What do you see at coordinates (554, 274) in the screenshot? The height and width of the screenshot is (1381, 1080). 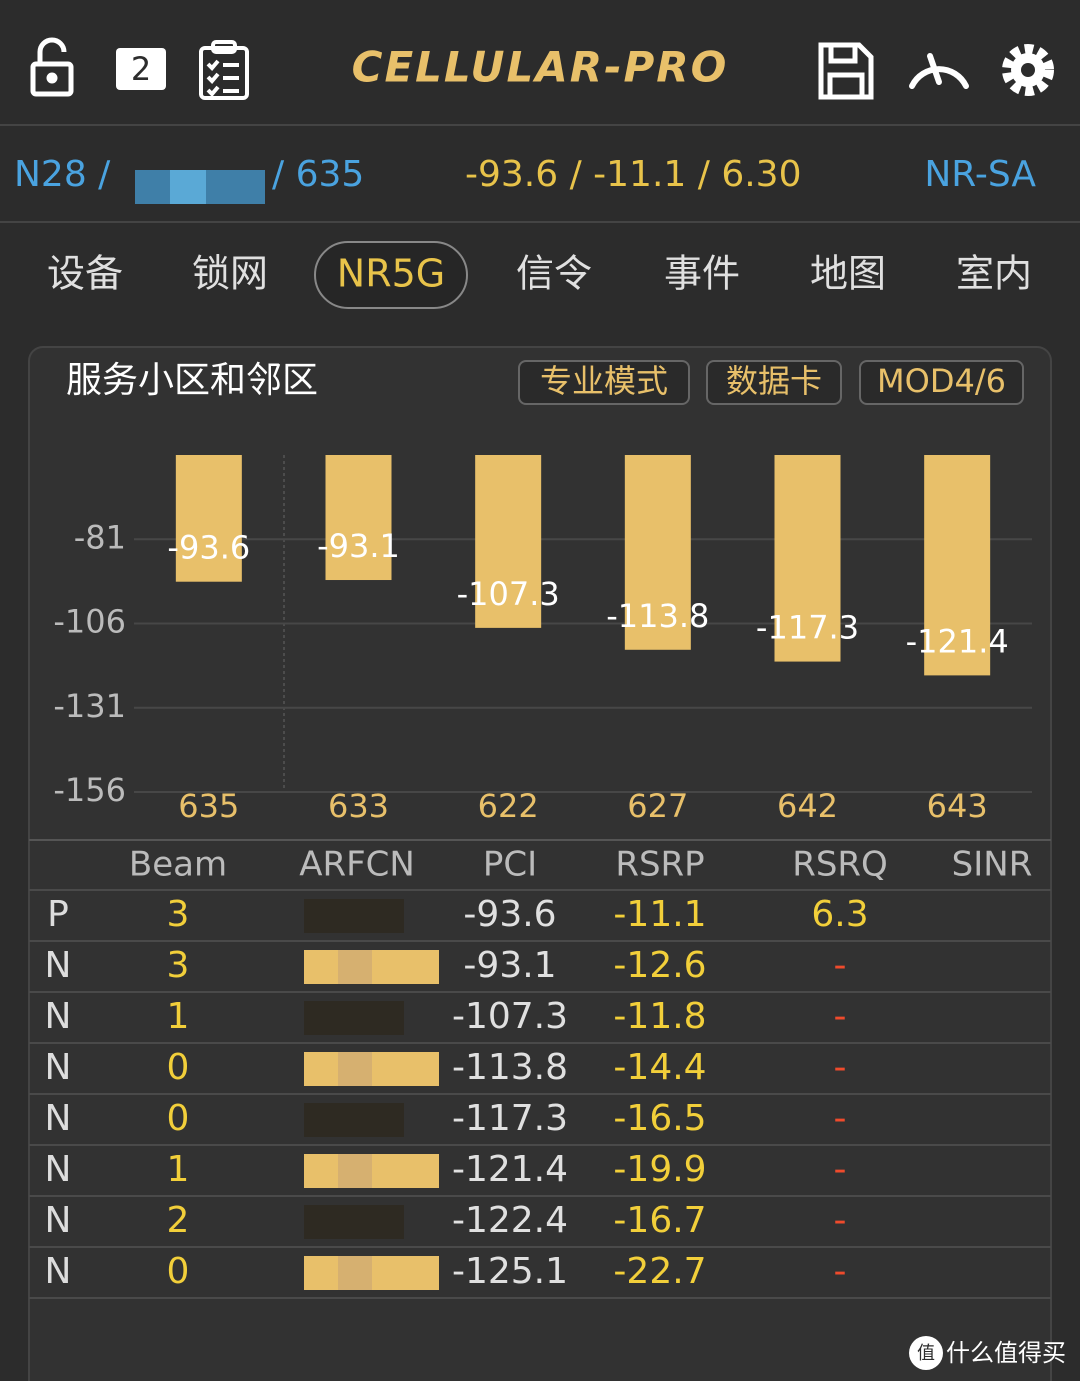 I see `tab: 信令` at bounding box center [554, 274].